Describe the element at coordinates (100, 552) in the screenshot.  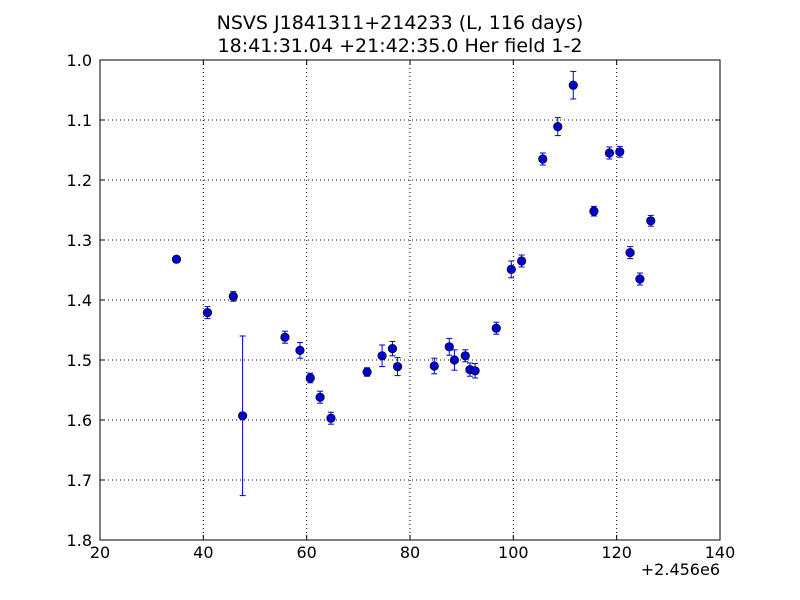
I see `x-tick-label: 20` at that location.